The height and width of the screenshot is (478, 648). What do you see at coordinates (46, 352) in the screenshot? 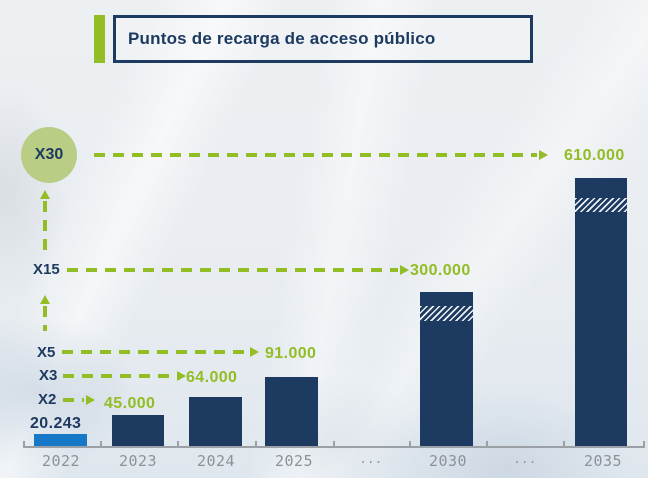
I see `multiplier-label-x5: X5` at bounding box center [46, 352].